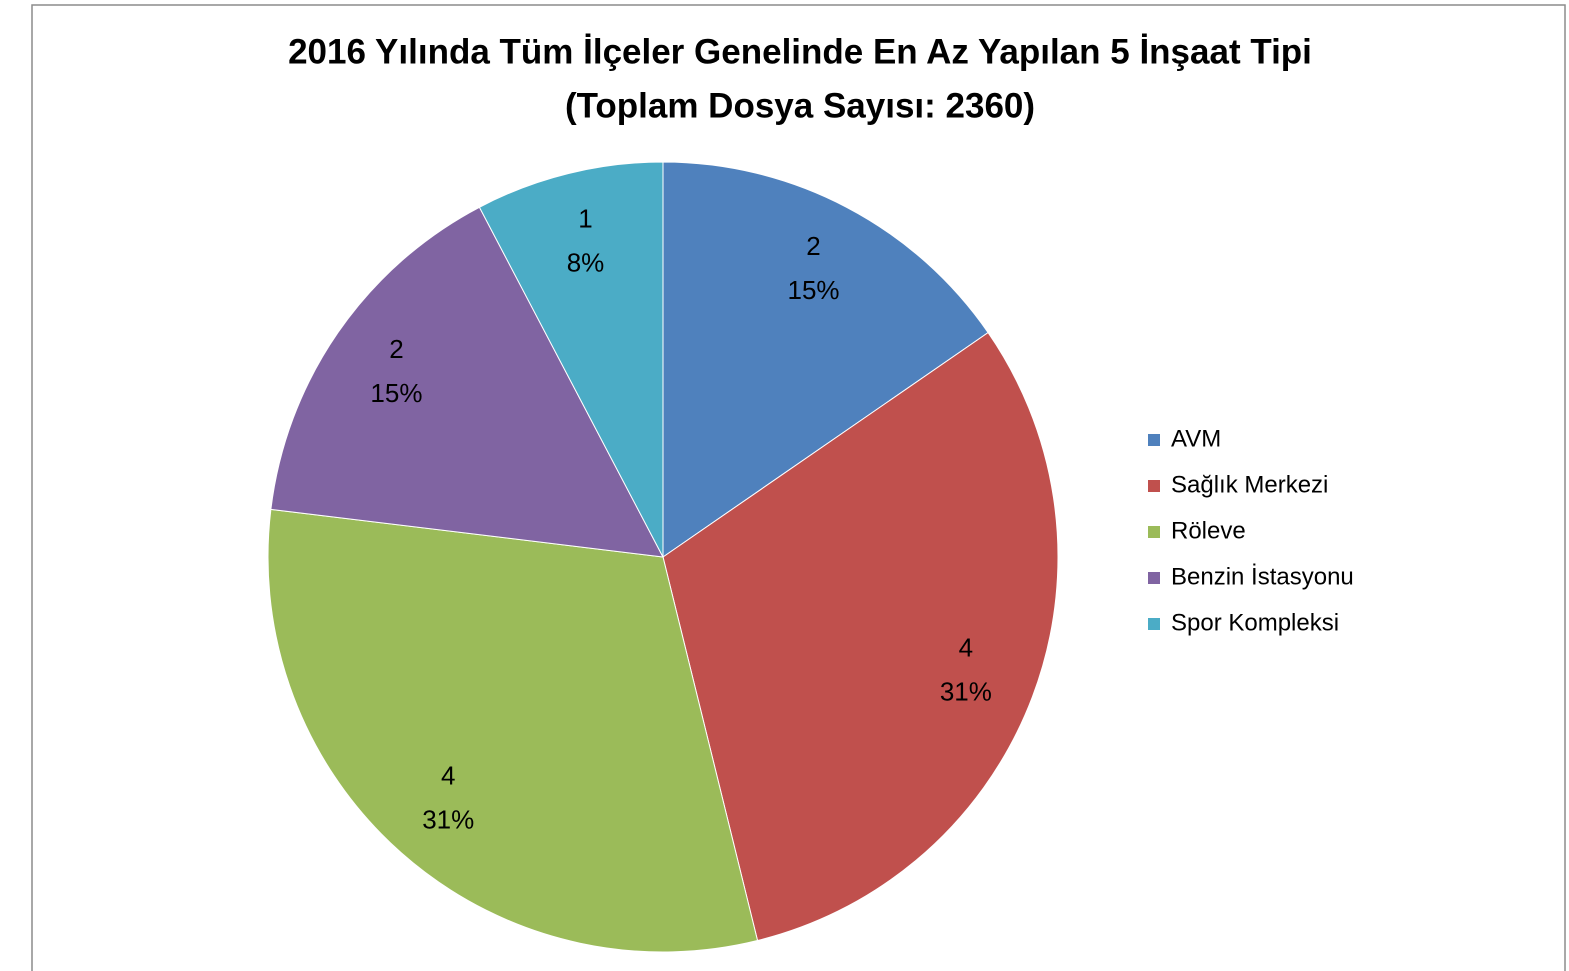 The height and width of the screenshot is (971, 1569). Describe the element at coordinates (1249, 484) in the screenshot. I see `legend-label: Sağlık Merkezi` at that location.